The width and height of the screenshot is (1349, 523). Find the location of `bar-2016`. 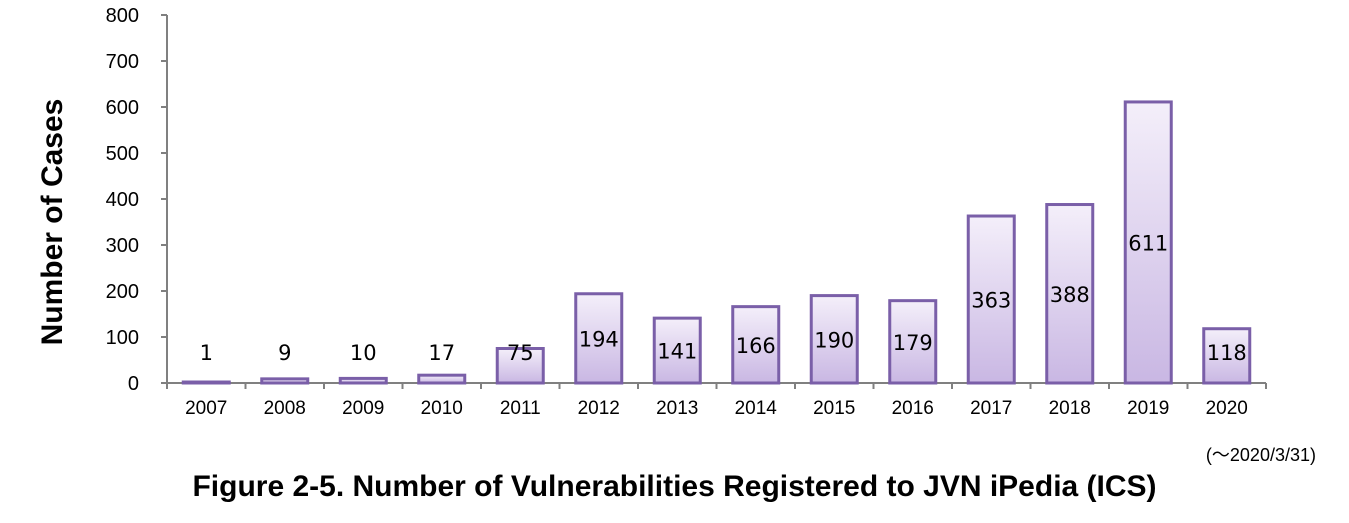

bar-2016 is located at coordinates (913, 342).